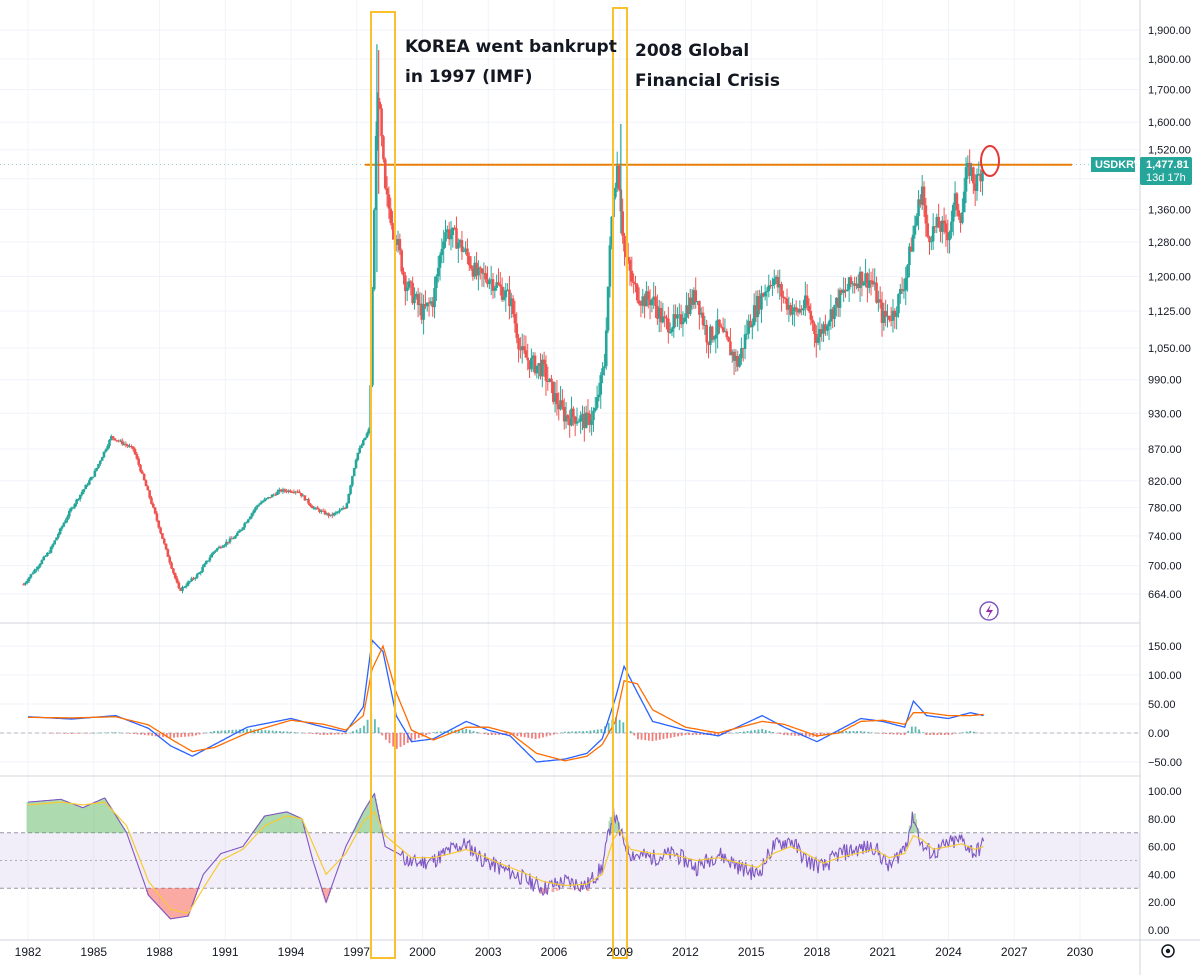 This screenshot has width=1200, height=975. What do you see at coordinates (1168, 951) in the screenshot?
I see `settings-icon` at bounding box center [1168, 951].